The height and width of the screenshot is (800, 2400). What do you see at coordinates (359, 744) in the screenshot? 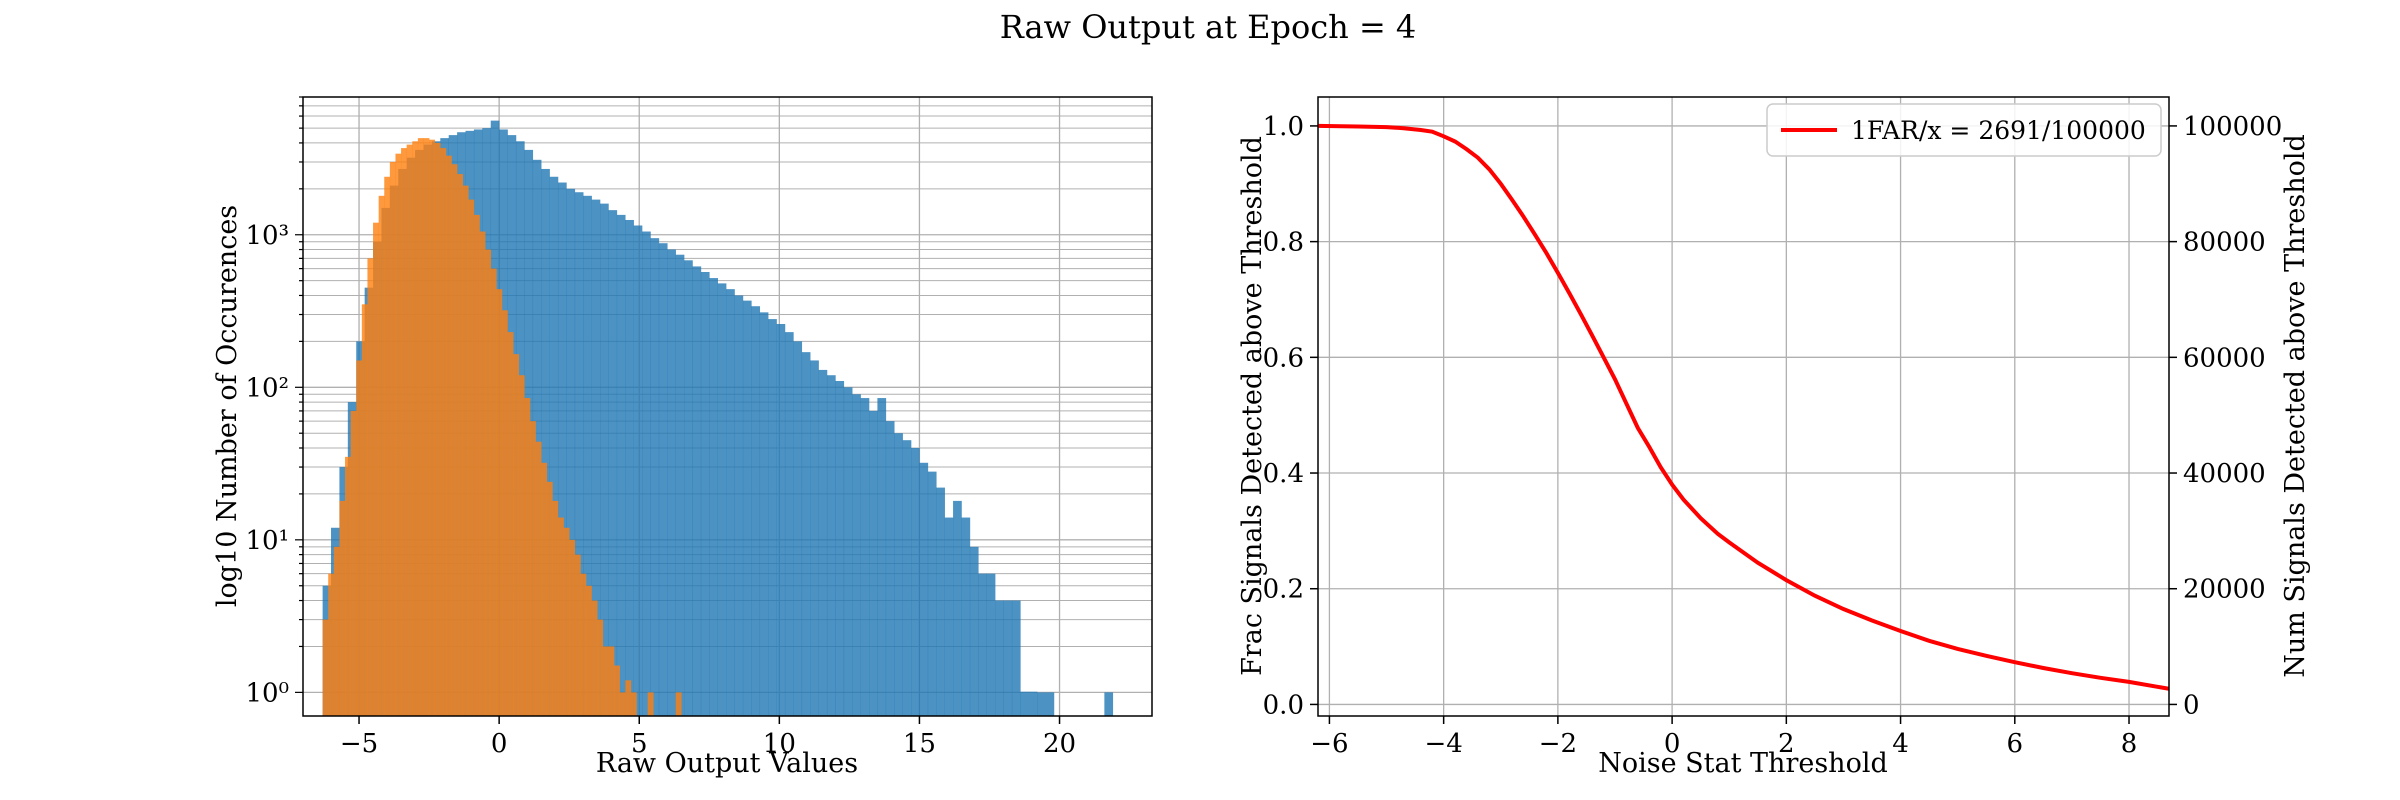
I see `histogram-x-tick-label: −5` at bounding box center [359, 744].